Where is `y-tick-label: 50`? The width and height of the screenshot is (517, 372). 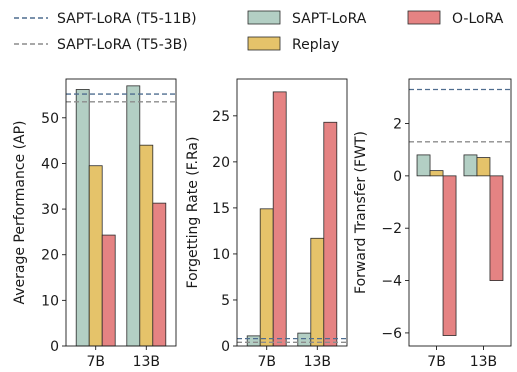 y-tick-label: 50 is located at coordinates (50, 119).